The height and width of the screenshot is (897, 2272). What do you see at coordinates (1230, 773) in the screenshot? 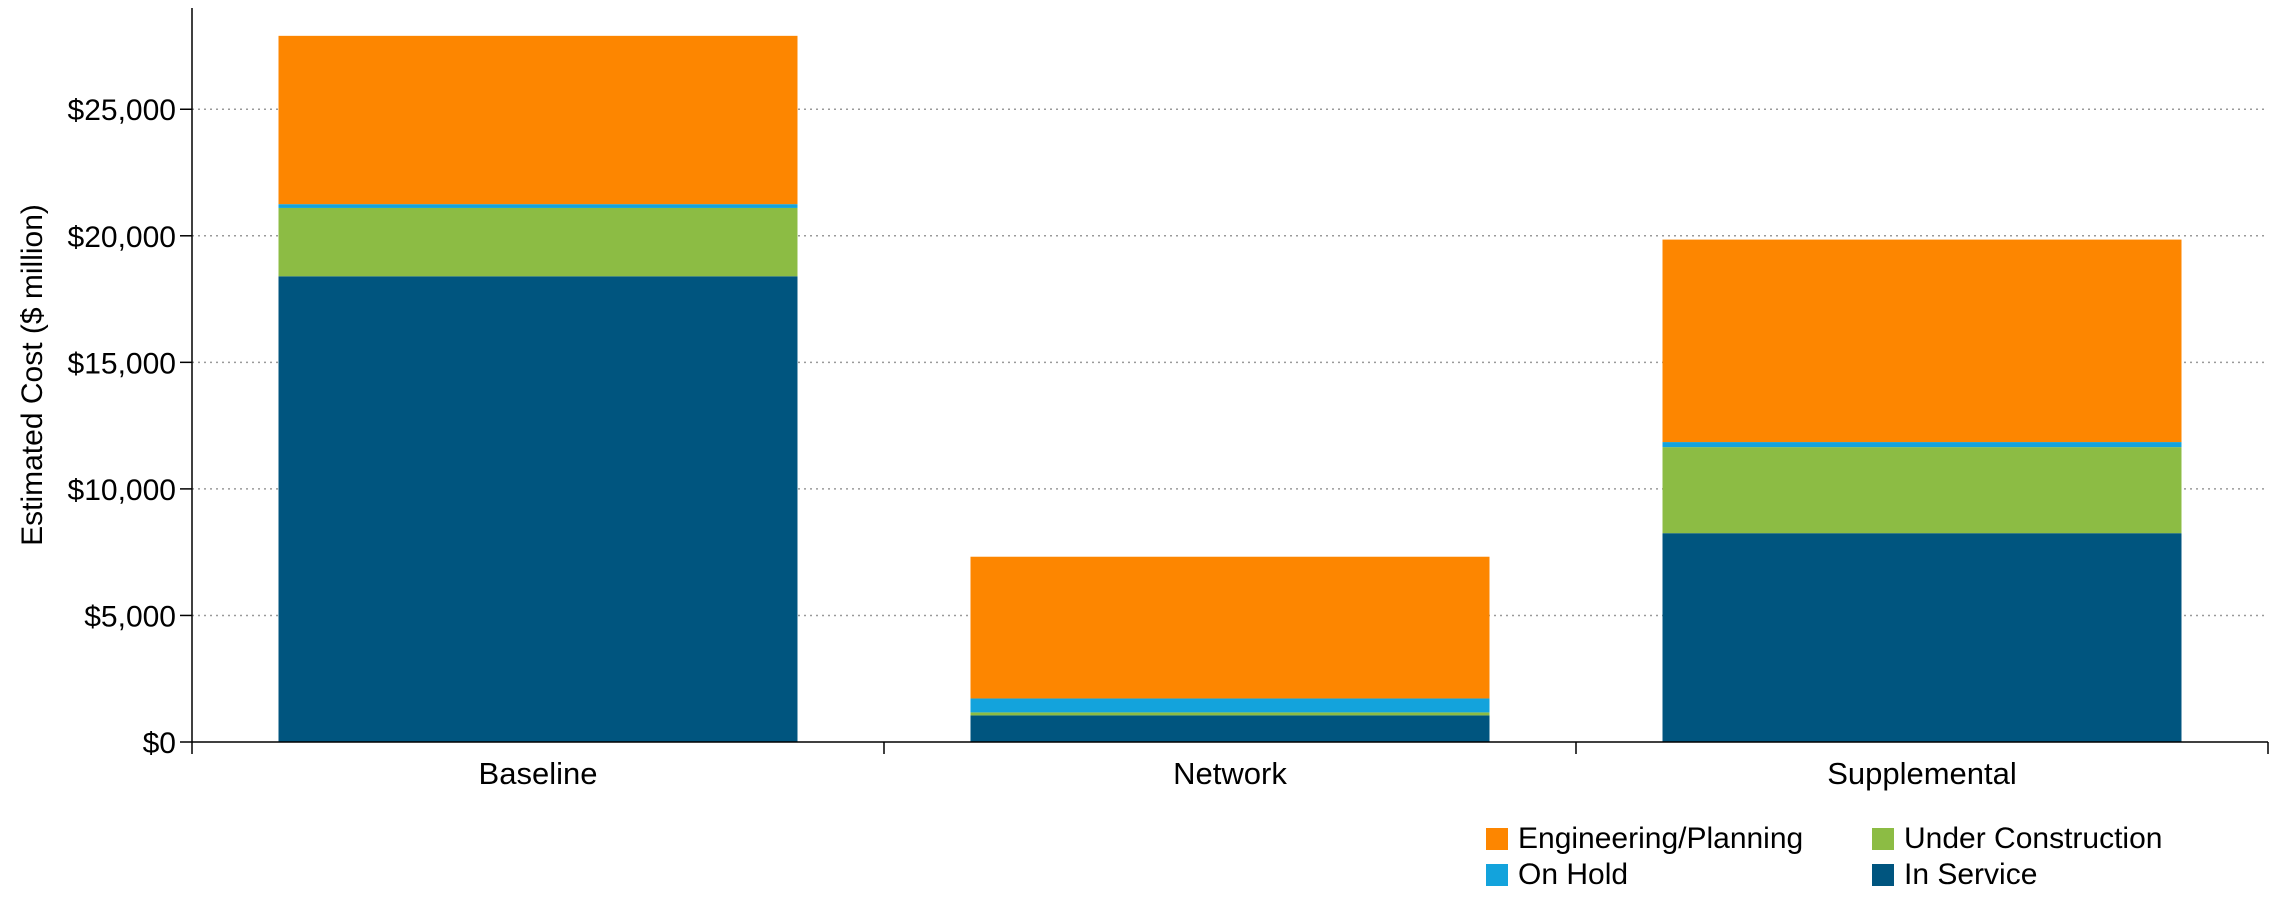
I see `x-tick-label-network: Network` at bounding box center [1230, 773].